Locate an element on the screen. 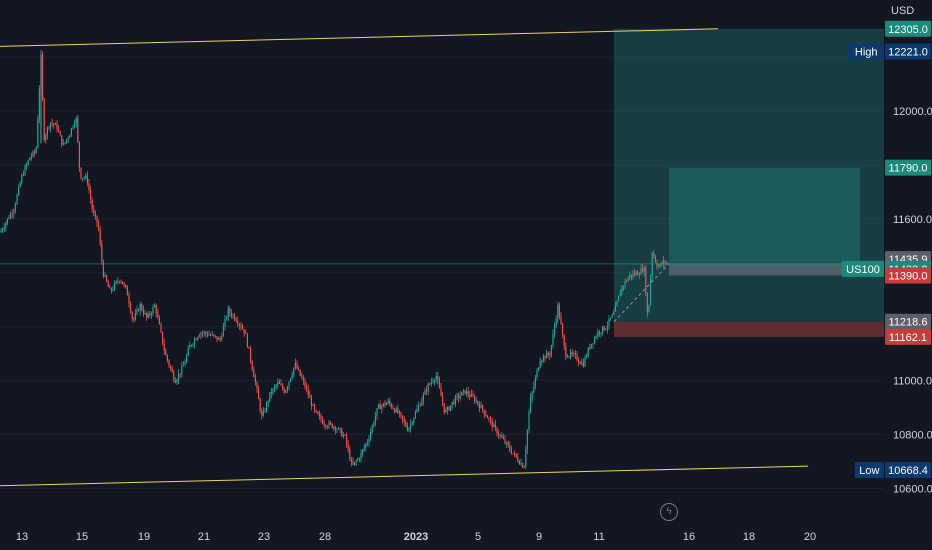  price-tag-10668.4: 10668.4 Low is located at coordinates (892, 470).